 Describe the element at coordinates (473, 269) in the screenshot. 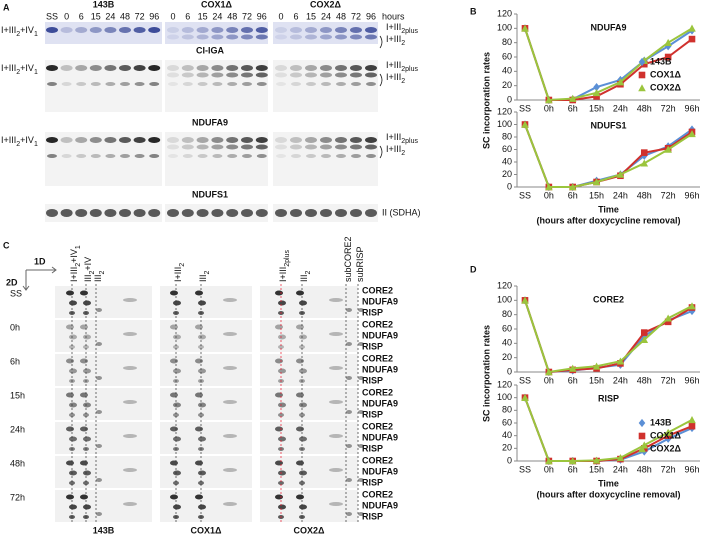

I see `panel-label: D` at that location.